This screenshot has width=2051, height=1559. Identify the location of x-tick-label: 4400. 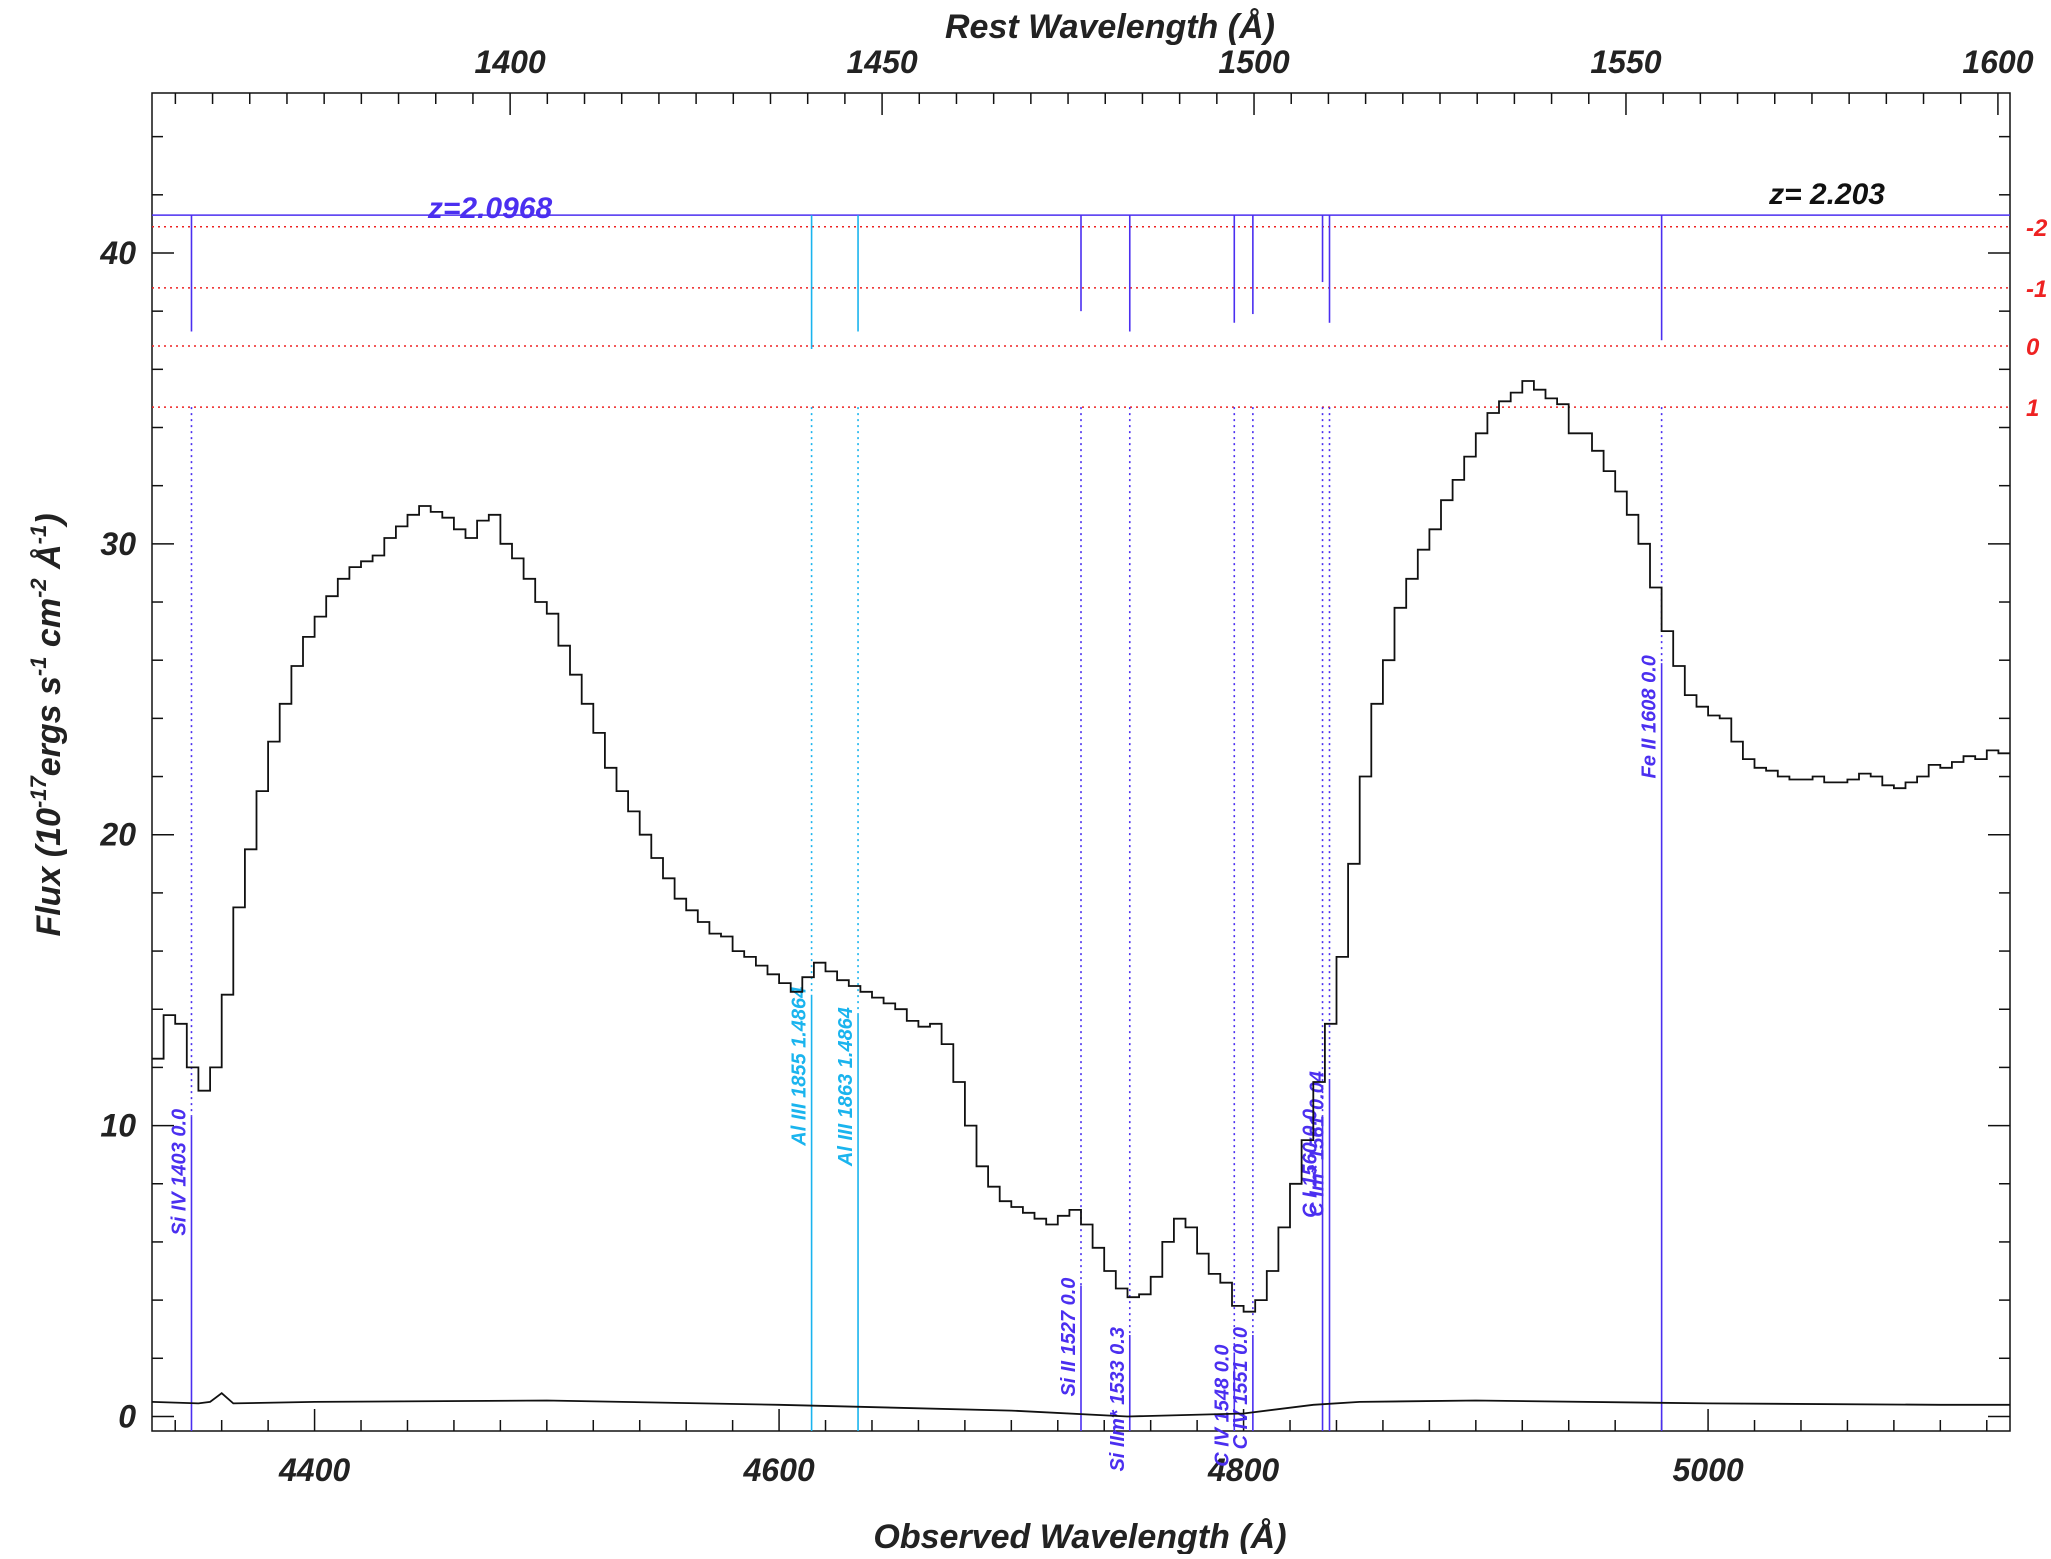
(314, 1470).